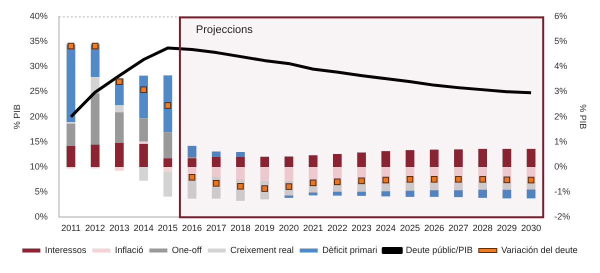 This screenshot has height=273, width=600. I want to click on y2-tick-label: 0%, so click(561, 166).